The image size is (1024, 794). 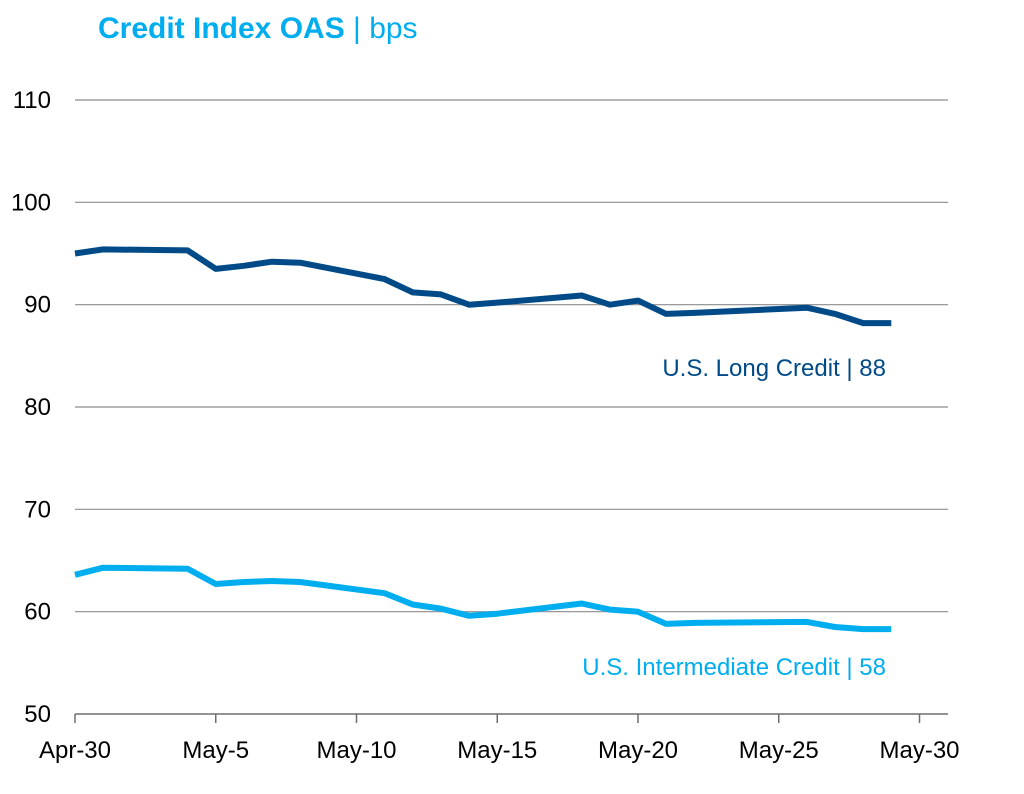 What do you see at coordinates (497, 750) in the screenshot?
I see `x-tick-label-May-15: May-15` at bounding box center [497, 750].